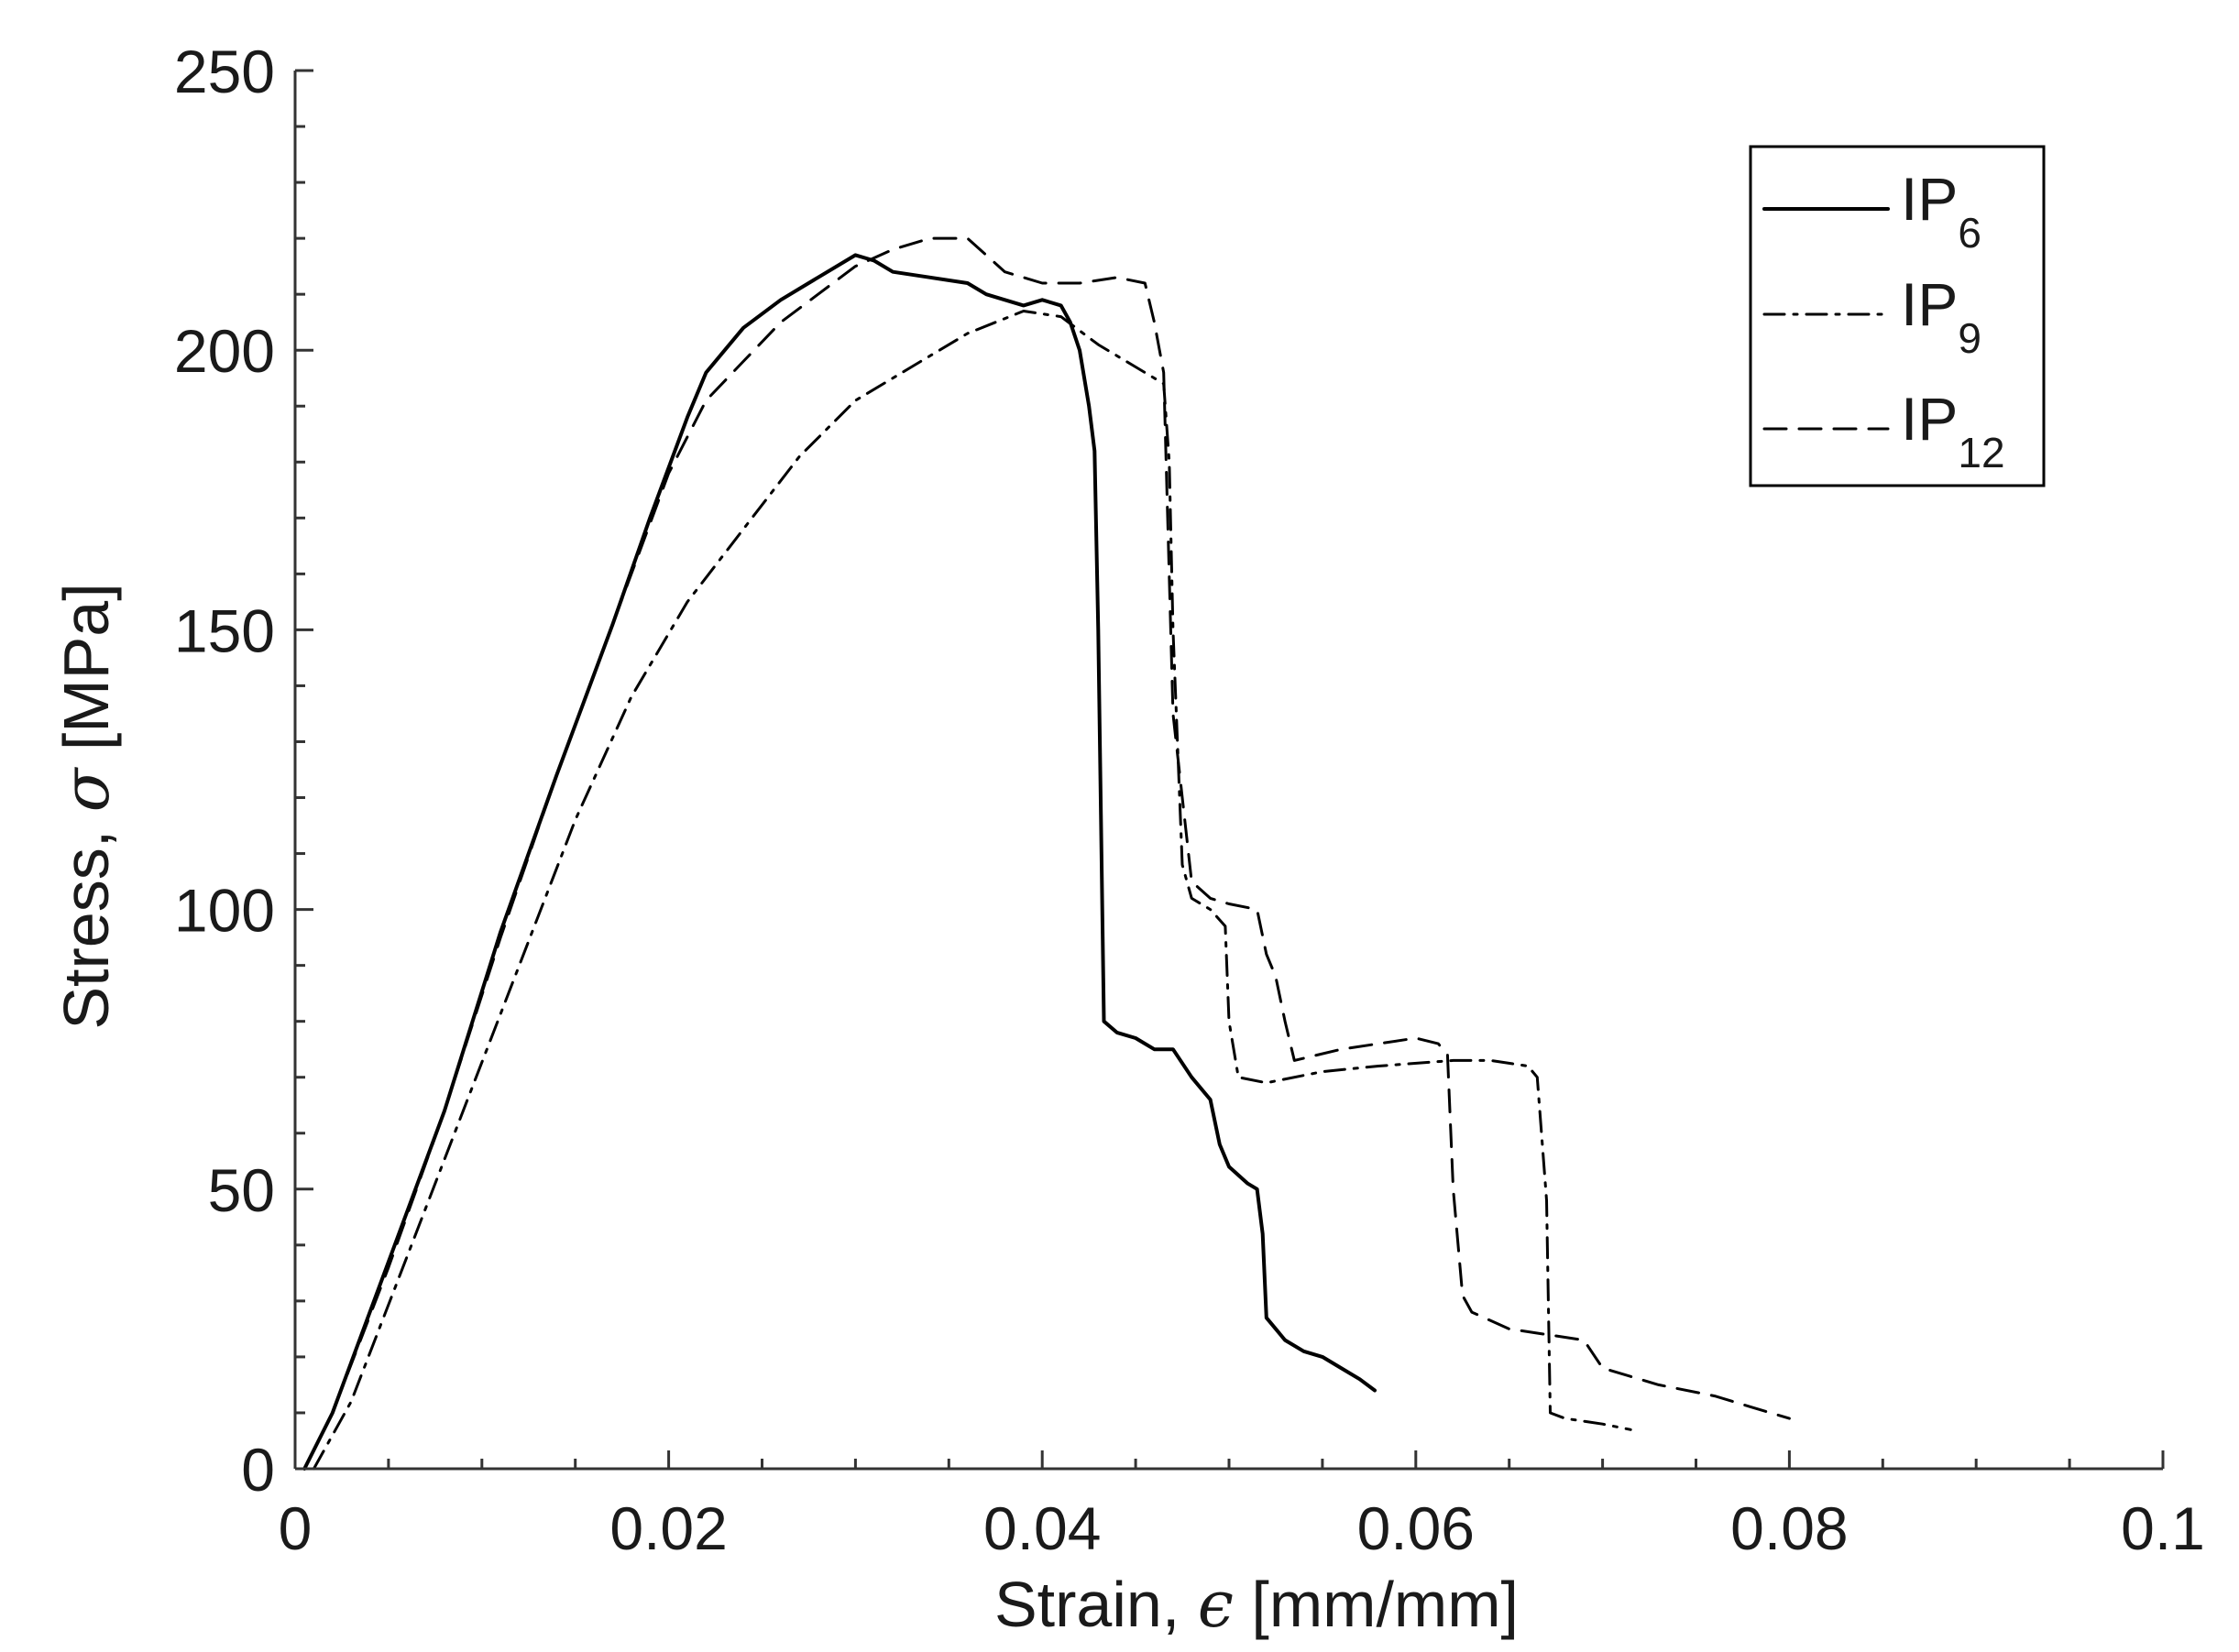 This screenshot has height=1652, width=2239. Describe the element at coordinates (224, 351) in the screenshot. I see `y-tick-label: 200` at that location.